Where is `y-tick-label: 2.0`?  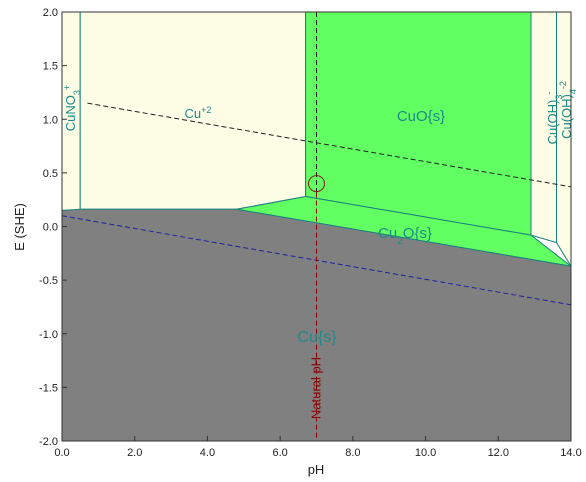 y-tick-label: 2.0 is located at coordinates (50, 13).